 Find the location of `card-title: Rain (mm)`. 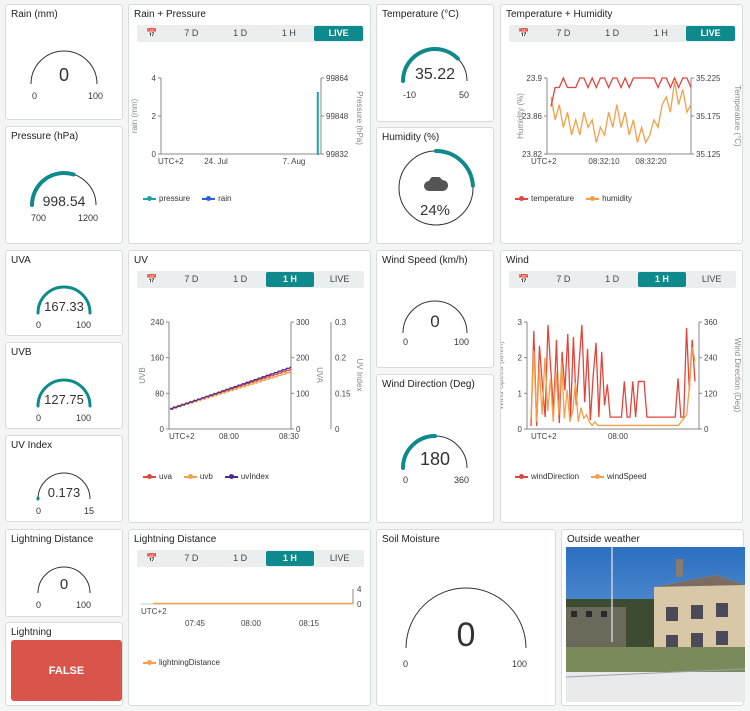

card-title: Rain (mm) is located at coordinates (34, 14).